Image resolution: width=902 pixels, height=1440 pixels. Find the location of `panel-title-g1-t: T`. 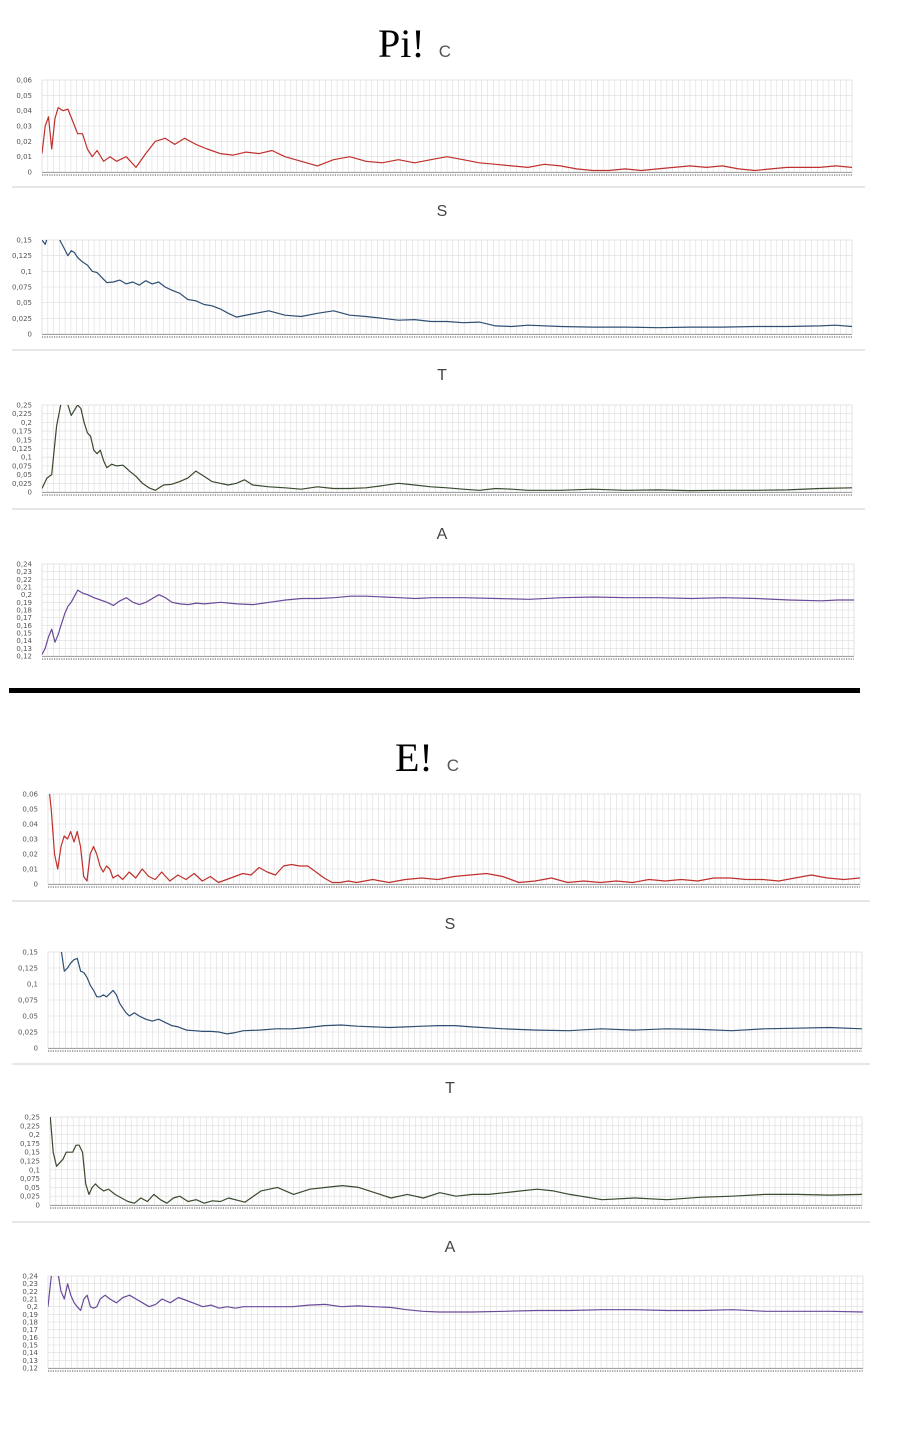

panel-title-g1-t: T is located at coordinates (442, 375).